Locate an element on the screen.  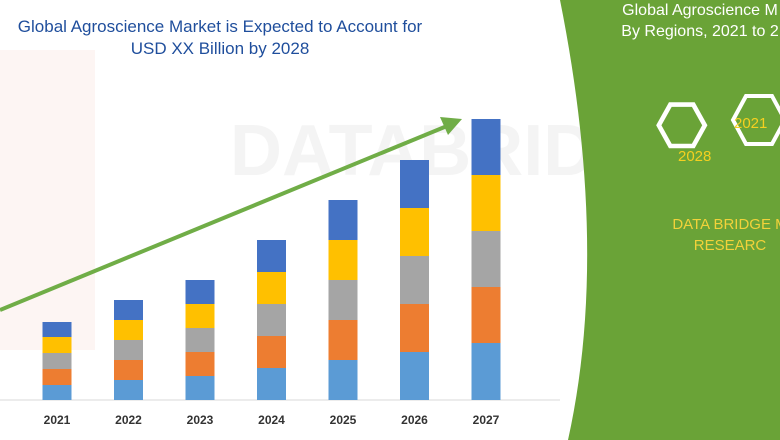
x-tick-label-2023: 2023 is located at coordinates (200, 420).